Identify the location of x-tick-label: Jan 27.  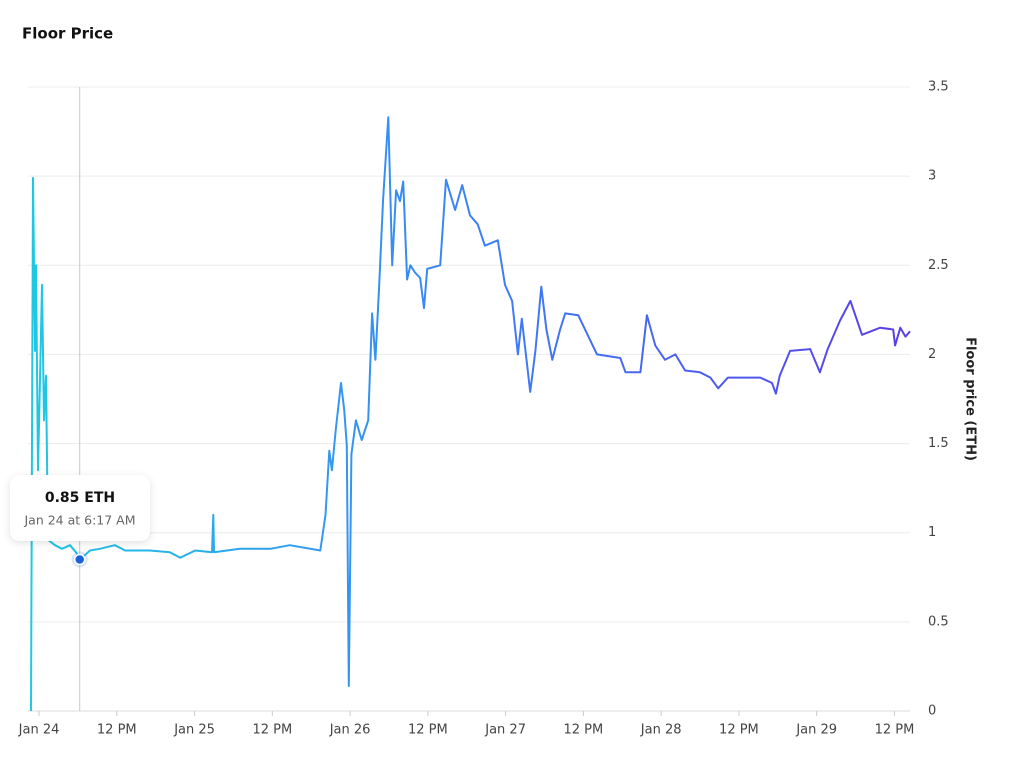
(505, 730).